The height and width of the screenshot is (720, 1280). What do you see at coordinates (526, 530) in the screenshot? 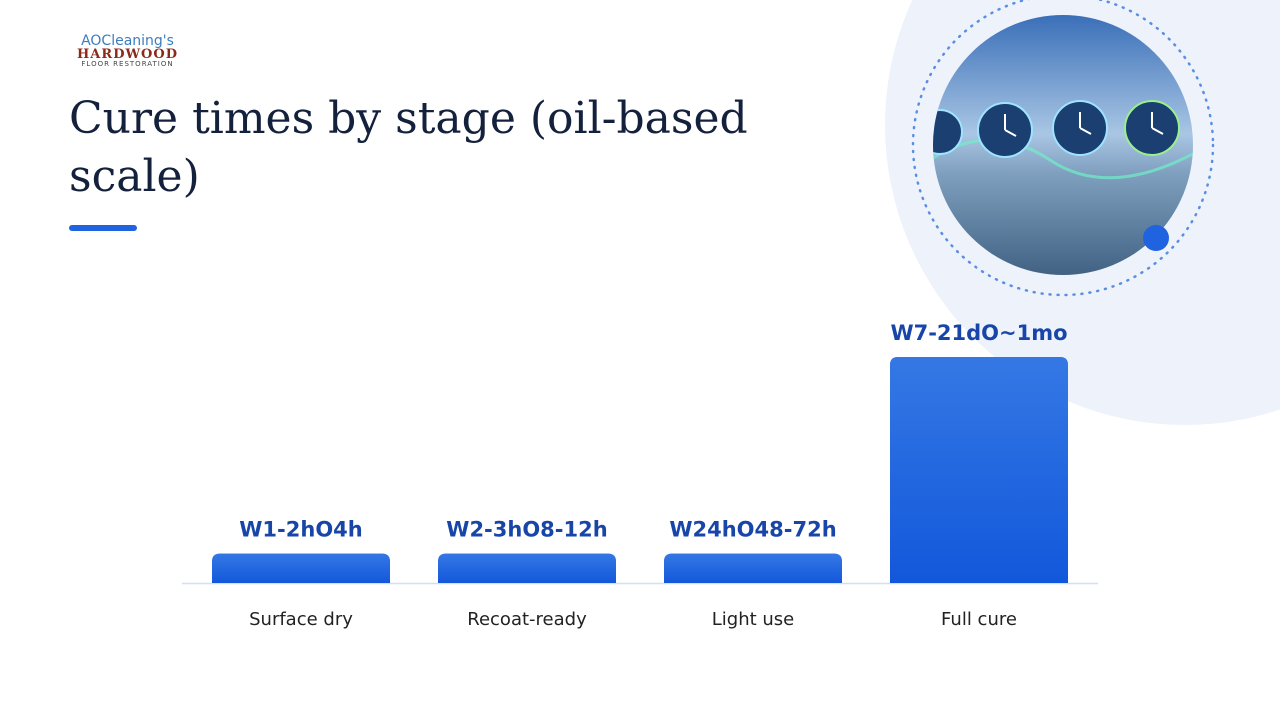
I see `bar-label: W2-3hO8-12h` at bounding box center [526, 530].